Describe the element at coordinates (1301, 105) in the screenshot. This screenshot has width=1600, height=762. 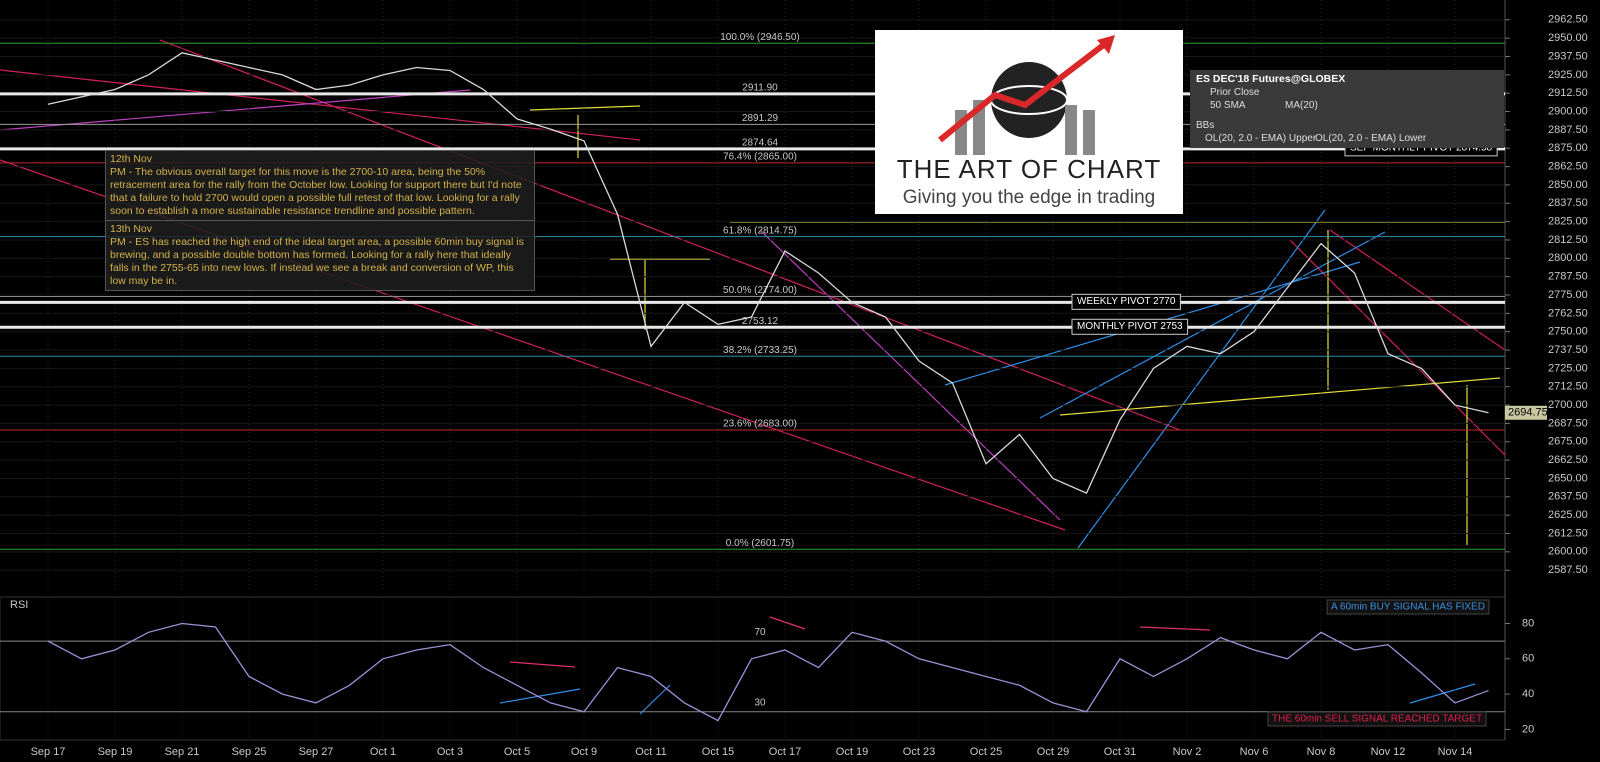
I see `legend-item: MA(20)` at that location.